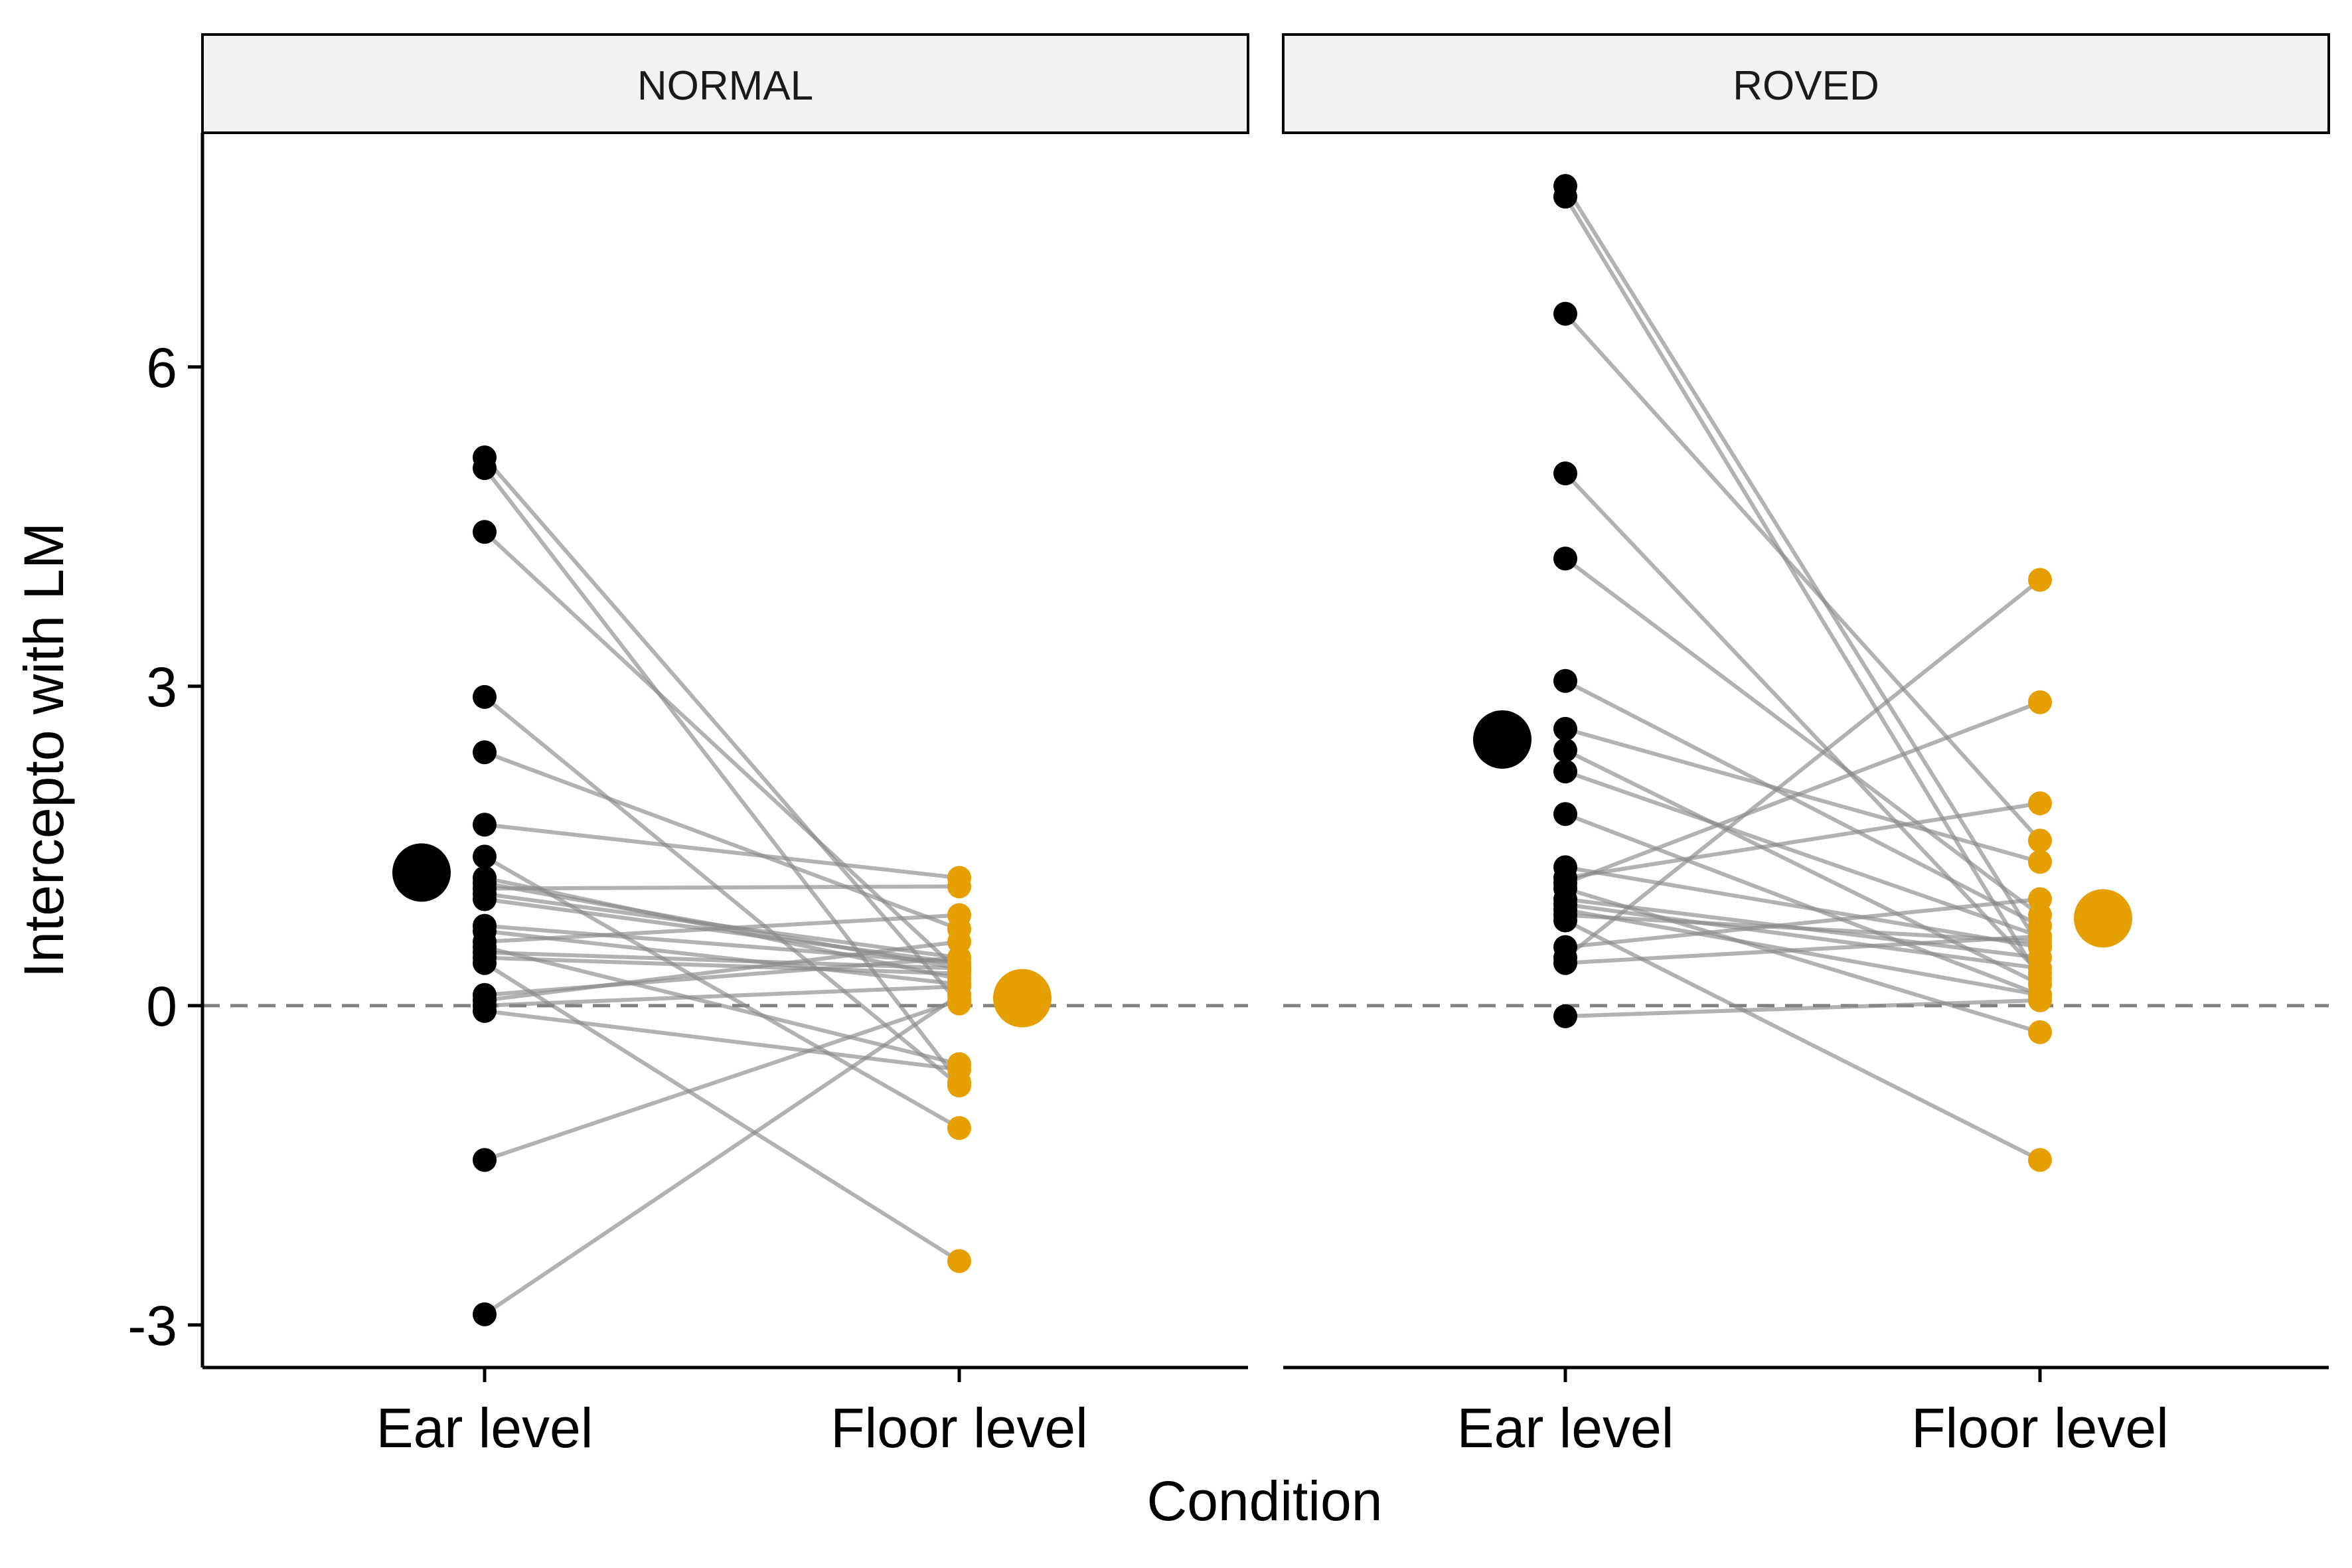 This screenshot has height=1568, width=2352. What do you see at coordinates (162, 687) in the screenshot?
I see `y-tick-label: 3` at bounding box center [162, 687].